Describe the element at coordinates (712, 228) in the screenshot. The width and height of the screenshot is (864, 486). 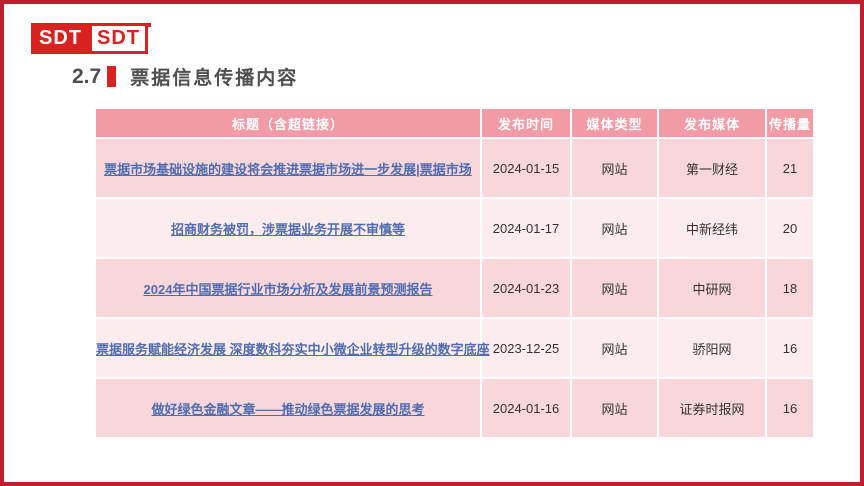
I see `publisher-cell: 中新经纬` at that location.